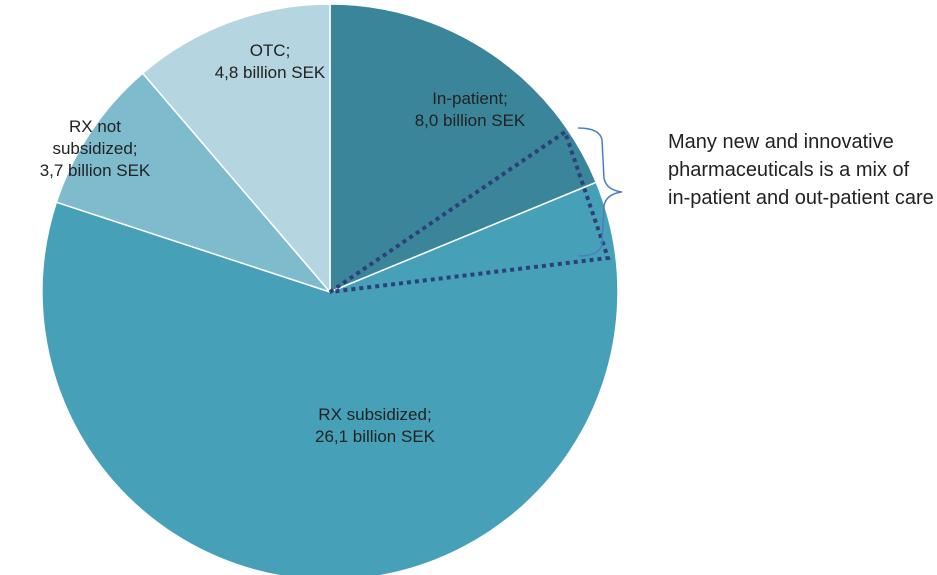  Describe the element at coordinates (375, 425) in the screenshot. I see `slice-label: RX subsidized; 26,1 billion SEK` at that location.